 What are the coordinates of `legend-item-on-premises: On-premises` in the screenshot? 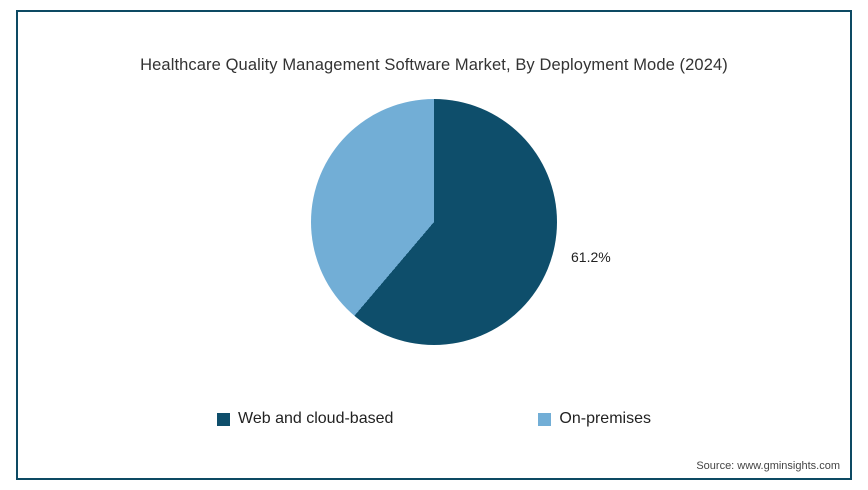 It's located at (594, 419).